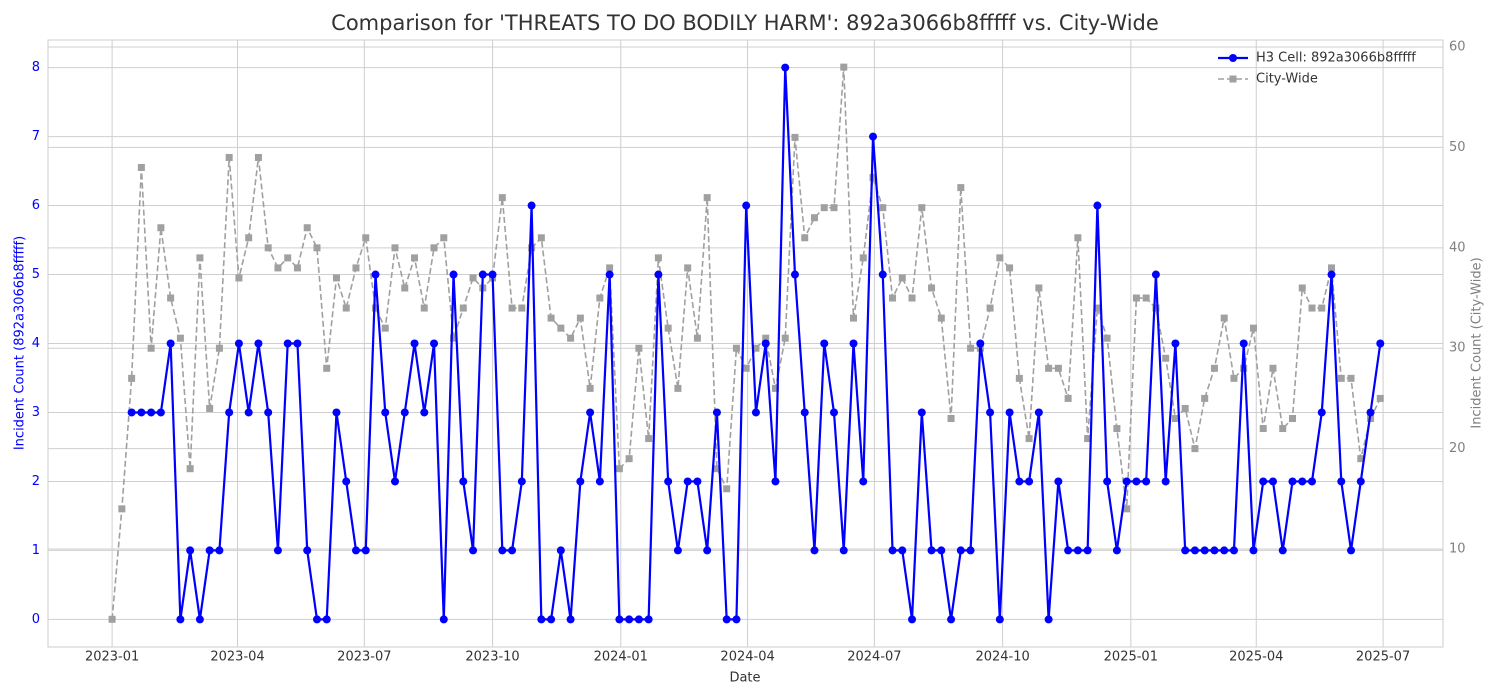 Image resolution: width=1500 pixels, height=700 pixels. Describe the element at coordinates (747, 657) in the screenshot. I see `x-tick-label: 2024-04` at that location.